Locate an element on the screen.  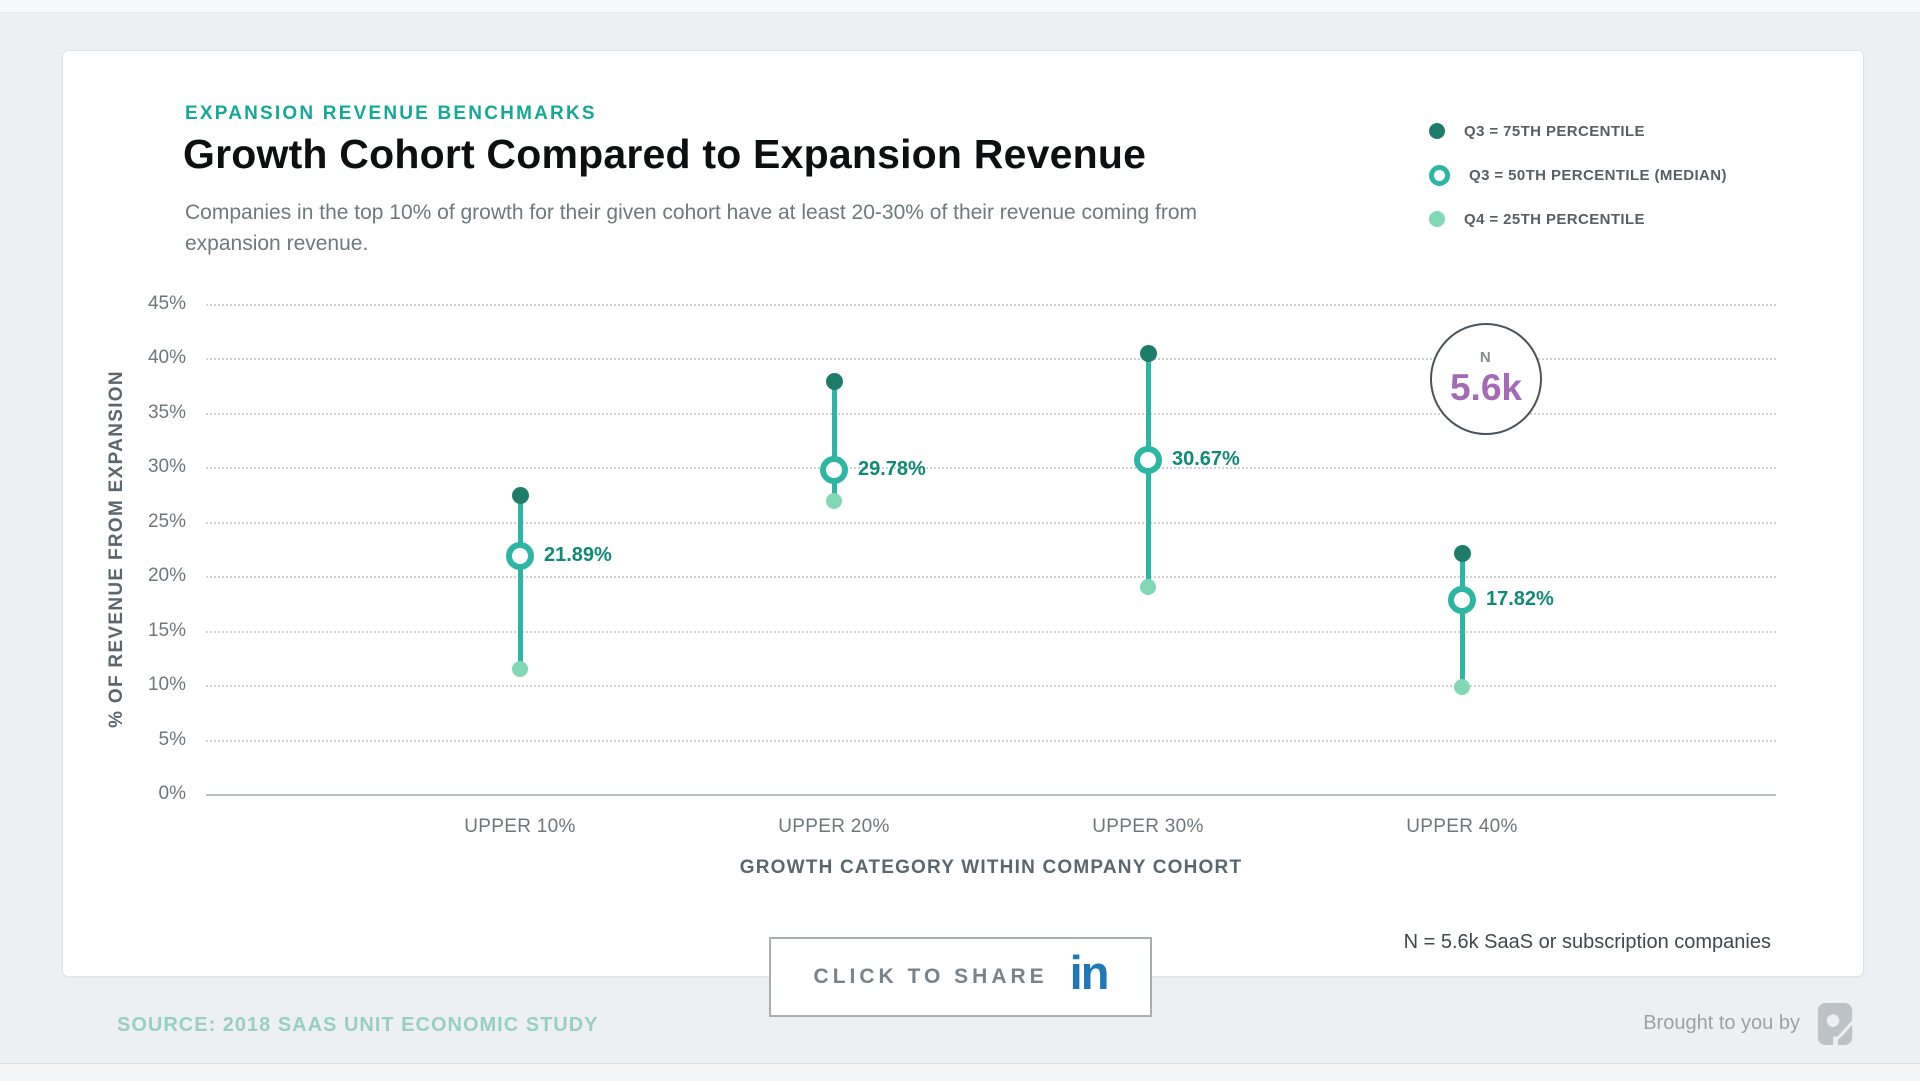
median-ring-upper-40- is located at coordinates (1462, 599).